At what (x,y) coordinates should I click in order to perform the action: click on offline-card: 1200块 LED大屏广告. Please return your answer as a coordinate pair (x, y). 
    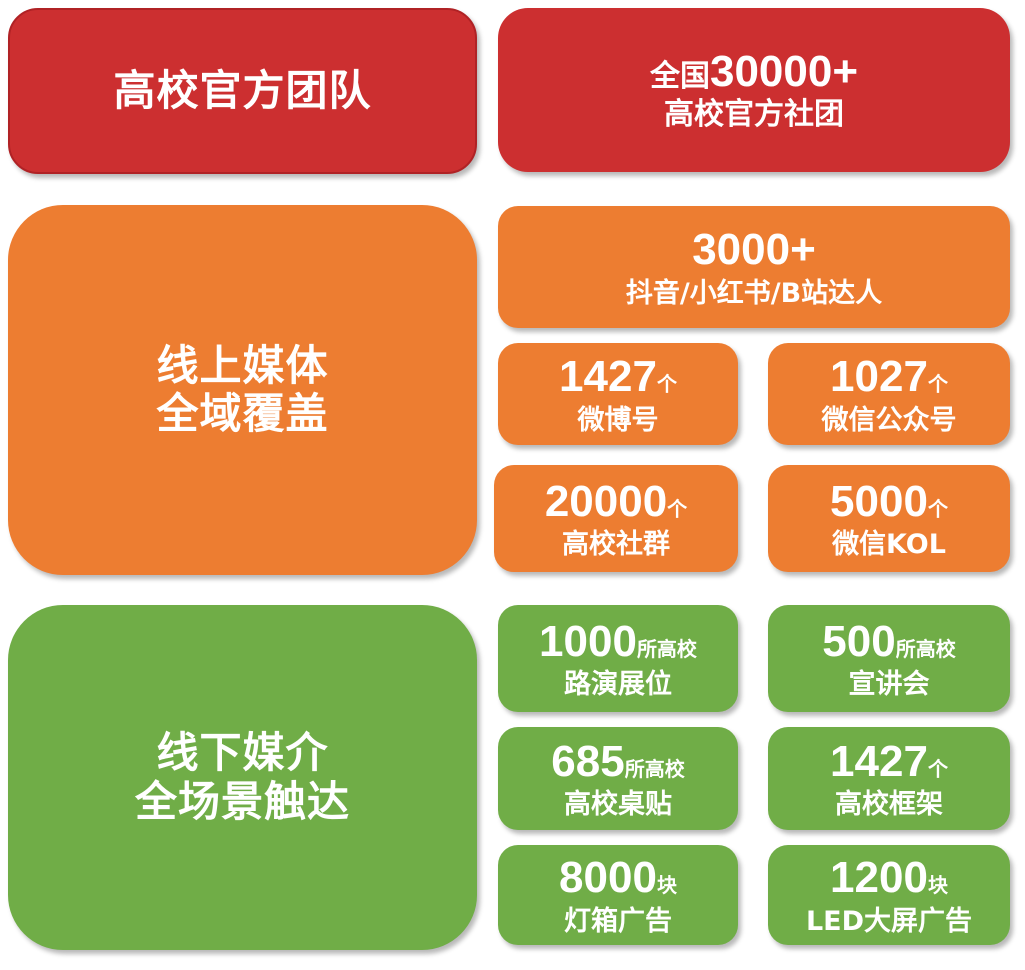
    Looking at the image, I should click on (889, 895).